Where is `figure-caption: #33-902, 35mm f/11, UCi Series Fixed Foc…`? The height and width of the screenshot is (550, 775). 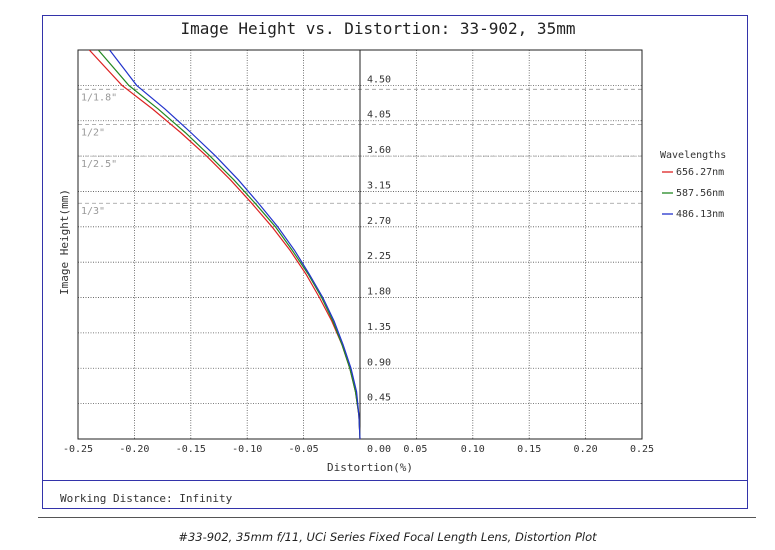 figure-caption: #33-902, 35mm f/11, UCi Series Fixed Foc… is located at coordinates (387, 537).